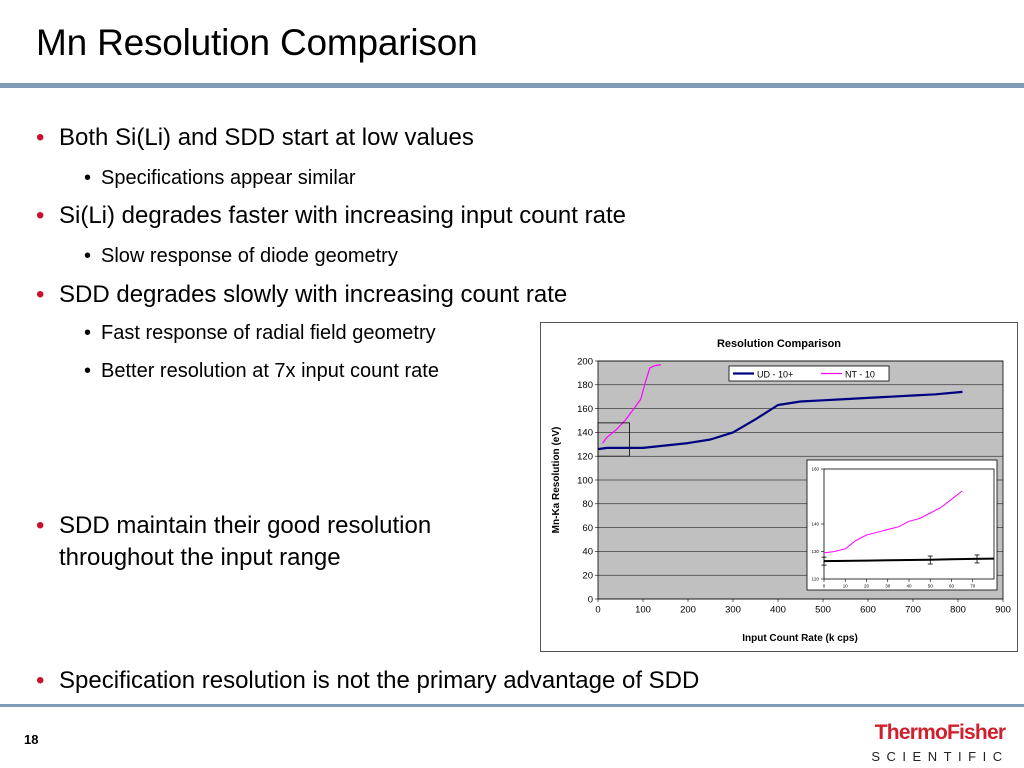  I want to click on footer-divider, so click(512, 705).